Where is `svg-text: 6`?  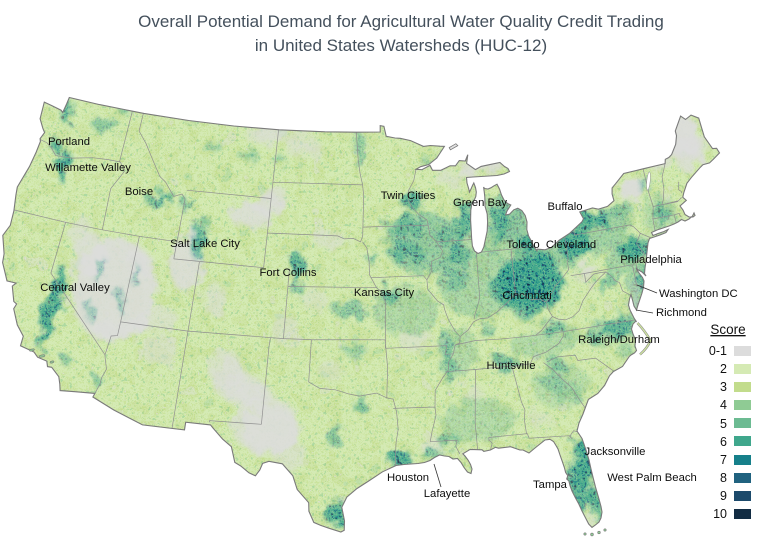 svg-text: 6 is located at coordinates (723, 442).